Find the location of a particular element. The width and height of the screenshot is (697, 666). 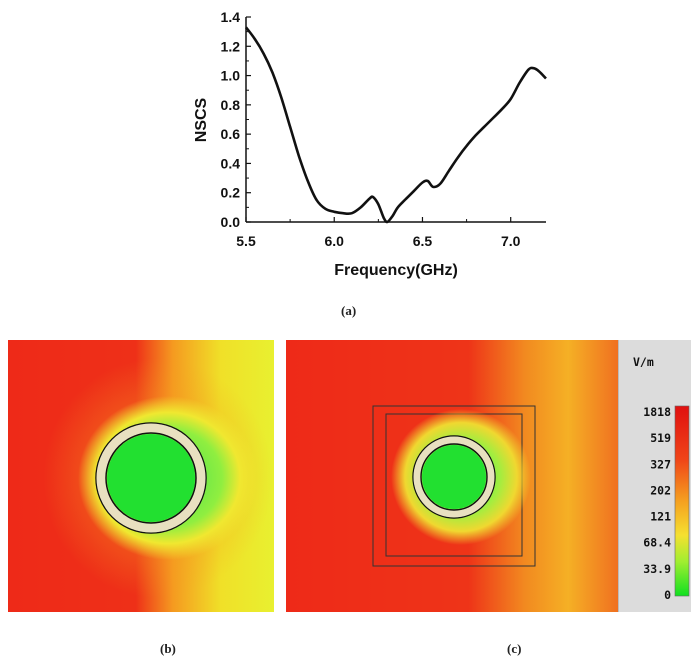

ring-c is located at coordinates (454, 477).